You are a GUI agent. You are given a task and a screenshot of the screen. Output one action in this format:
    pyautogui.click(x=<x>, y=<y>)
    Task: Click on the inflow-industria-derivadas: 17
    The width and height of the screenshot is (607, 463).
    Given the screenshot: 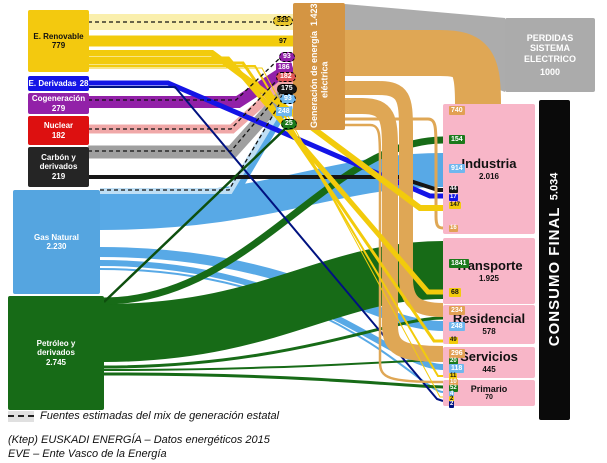 What is the action you would take?
    pyautogui.click(x=453, y=197)
    